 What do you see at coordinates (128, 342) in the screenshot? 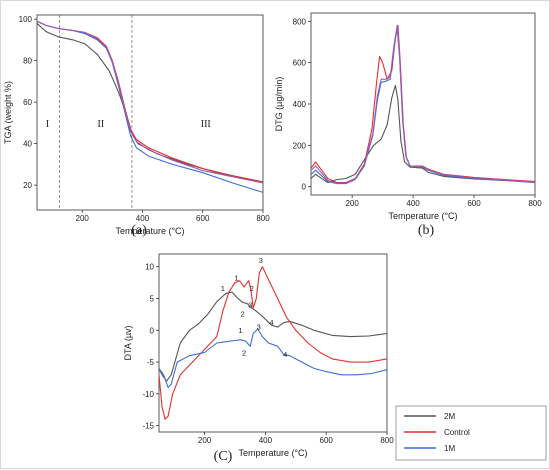
I see `y-axis-label: DTA (µv)` at bounding box center [128, 342].